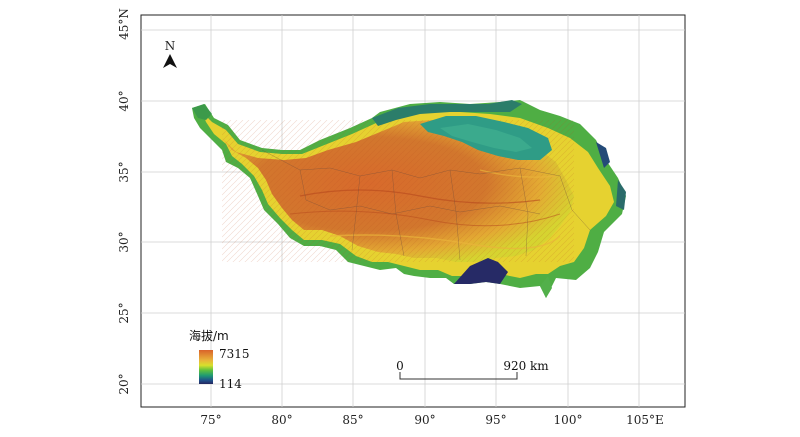  I want to click on longitude-labels: 75° 80° 85° 90° 95° 100° 105°E, so click(431, 420).